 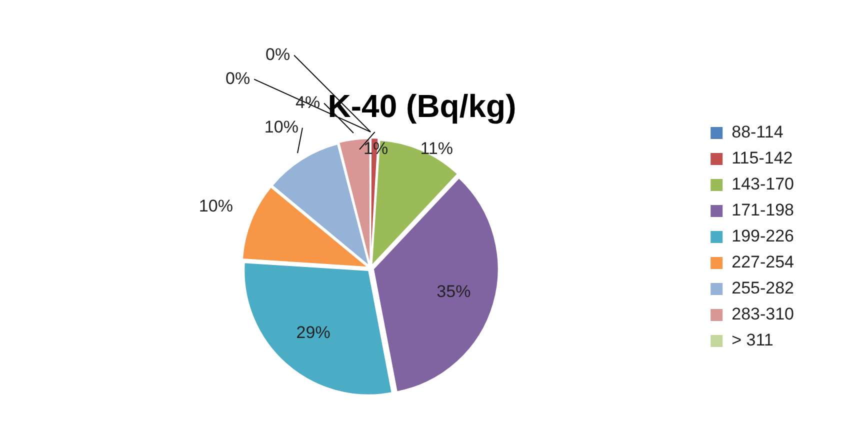 I want to click on legend-label: 115-142, so click(x=762, y=158).